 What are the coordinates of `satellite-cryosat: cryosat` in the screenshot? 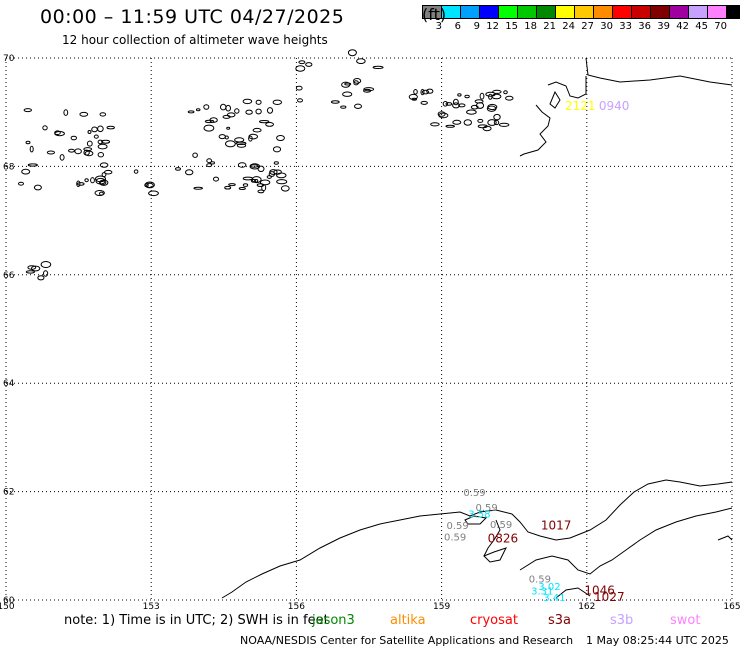 It's located at (494, 620).